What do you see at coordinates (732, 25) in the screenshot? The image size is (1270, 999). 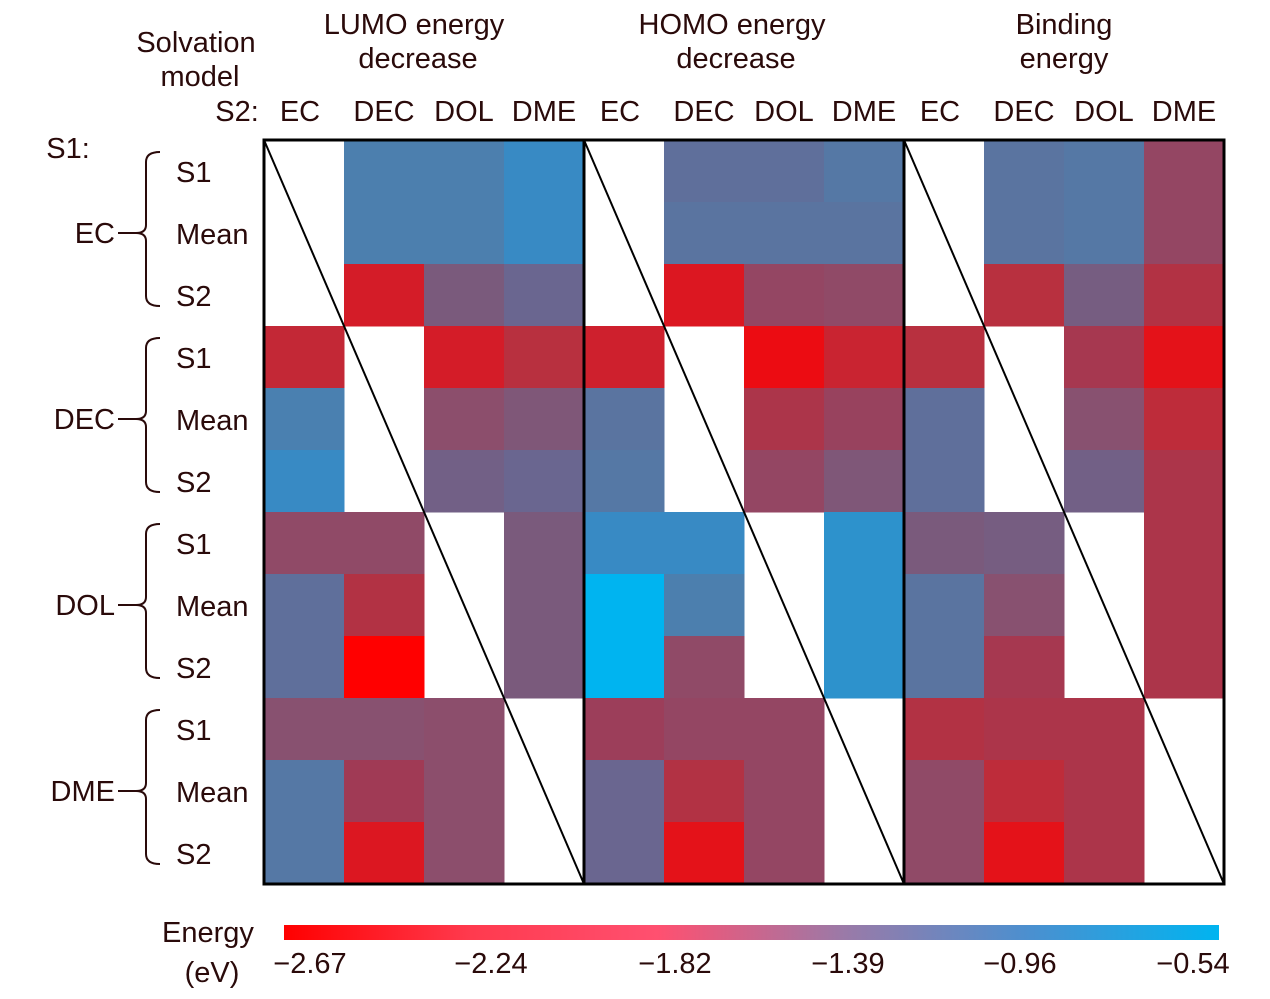 I see `panel-title-homo-1: HOMO energy` at bounding box center [732, 25].